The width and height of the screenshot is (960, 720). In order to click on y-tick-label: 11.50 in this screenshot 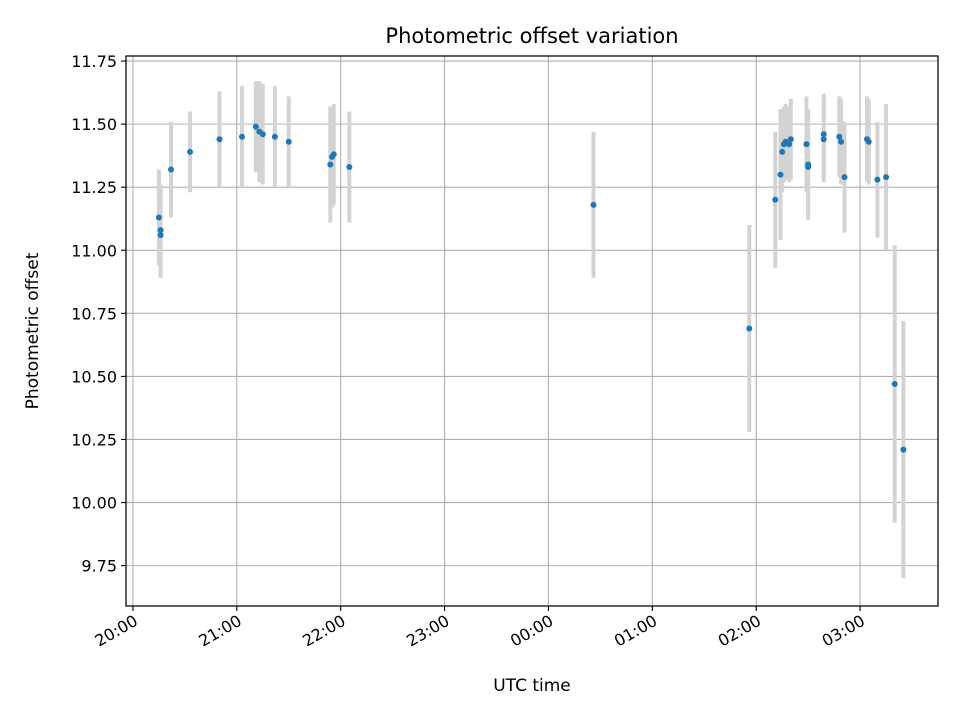, I will do `click(94, 124)`.